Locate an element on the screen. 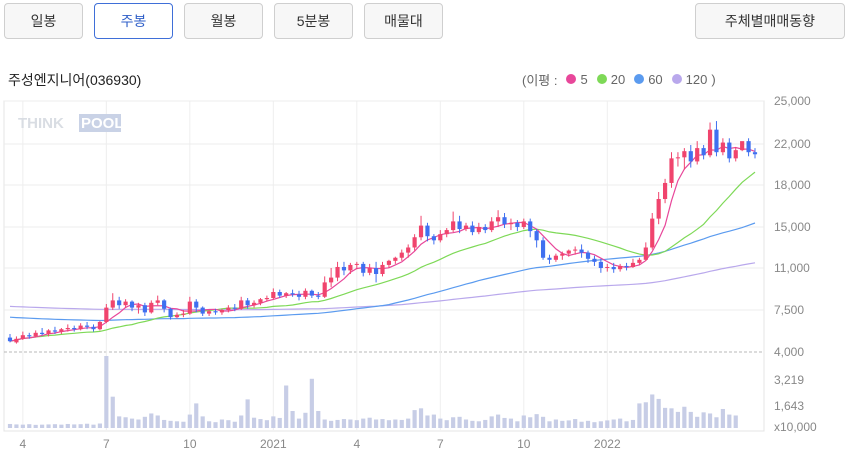 Image resolution: width=846 pixels, height=456 pixels. price-tick-label: 7,500 is located at coordinates (789, 310).